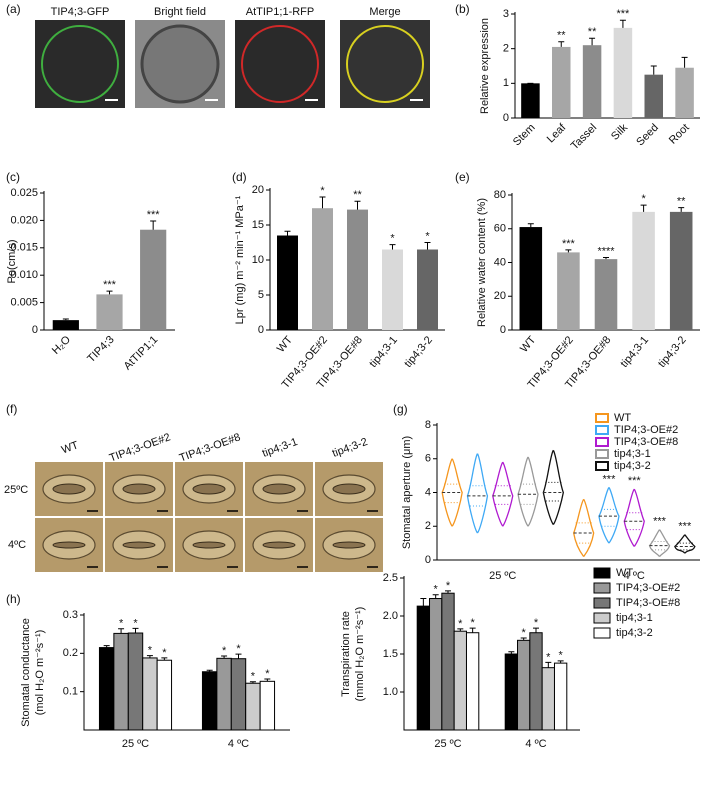 This screenshot has width=709, height=798. Describe the element at coordinates (383, 352) in the screenshot. I see `x-tick-label: tip4;3-1` at that location.